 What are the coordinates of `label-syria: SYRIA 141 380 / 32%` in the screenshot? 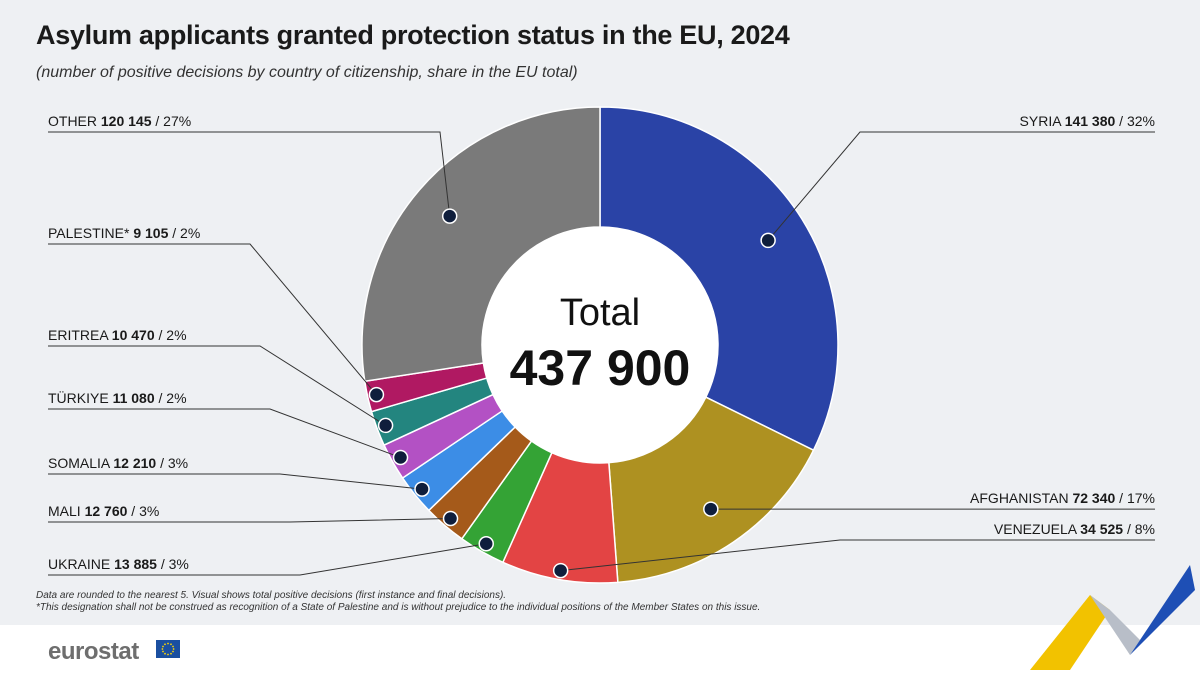 It's located at (1087, 121).